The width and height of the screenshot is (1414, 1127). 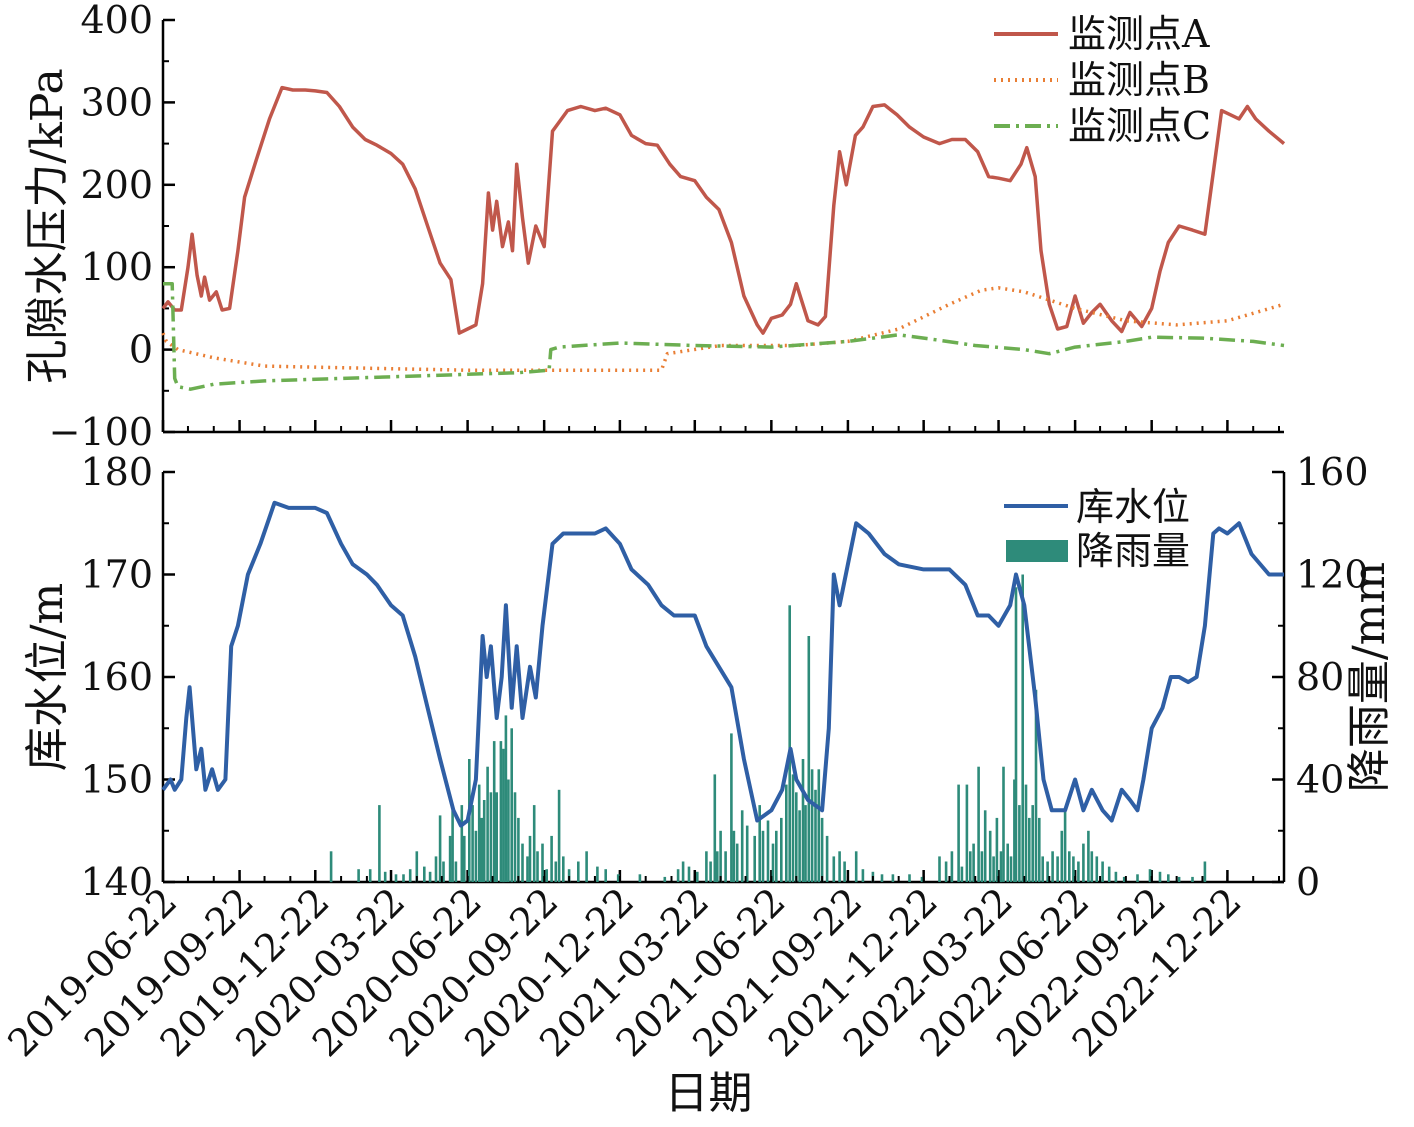 What do you see at coordinates (1139, 34) in the screenshot?
I see `legend-label-1: 监测点A` at bounding box center [1139, 34].